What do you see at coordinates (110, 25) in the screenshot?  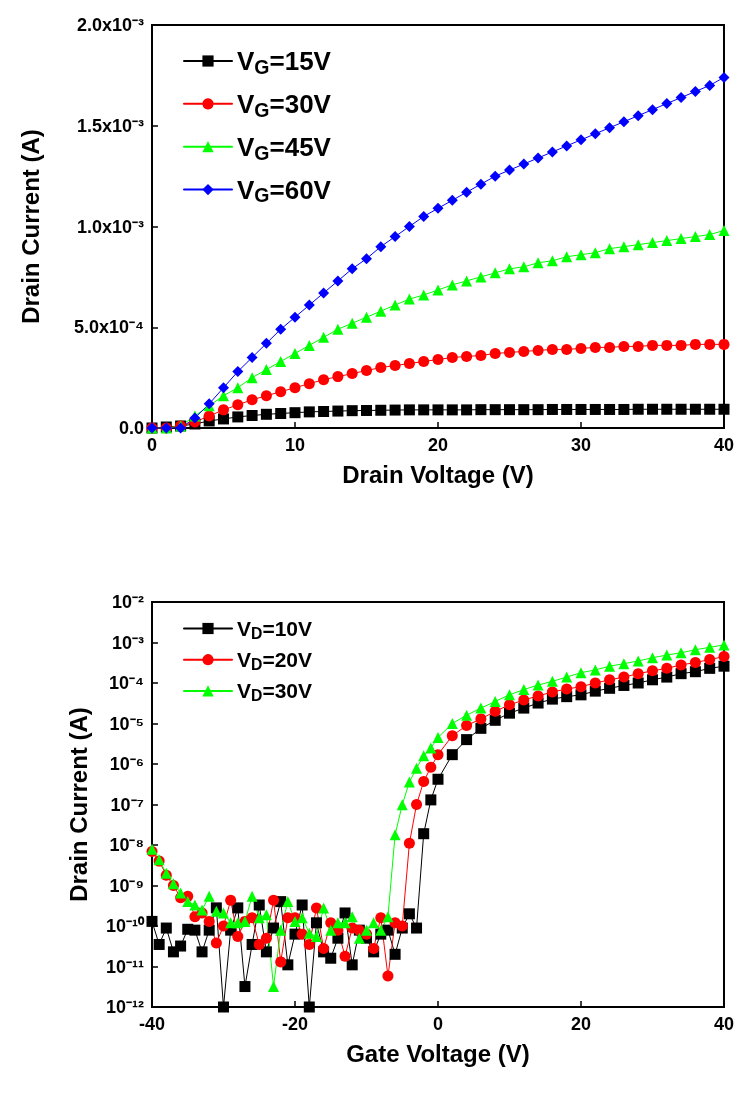 I see `y-tick-label: 2.0x10⁻³` at bounding box center [110, 25].